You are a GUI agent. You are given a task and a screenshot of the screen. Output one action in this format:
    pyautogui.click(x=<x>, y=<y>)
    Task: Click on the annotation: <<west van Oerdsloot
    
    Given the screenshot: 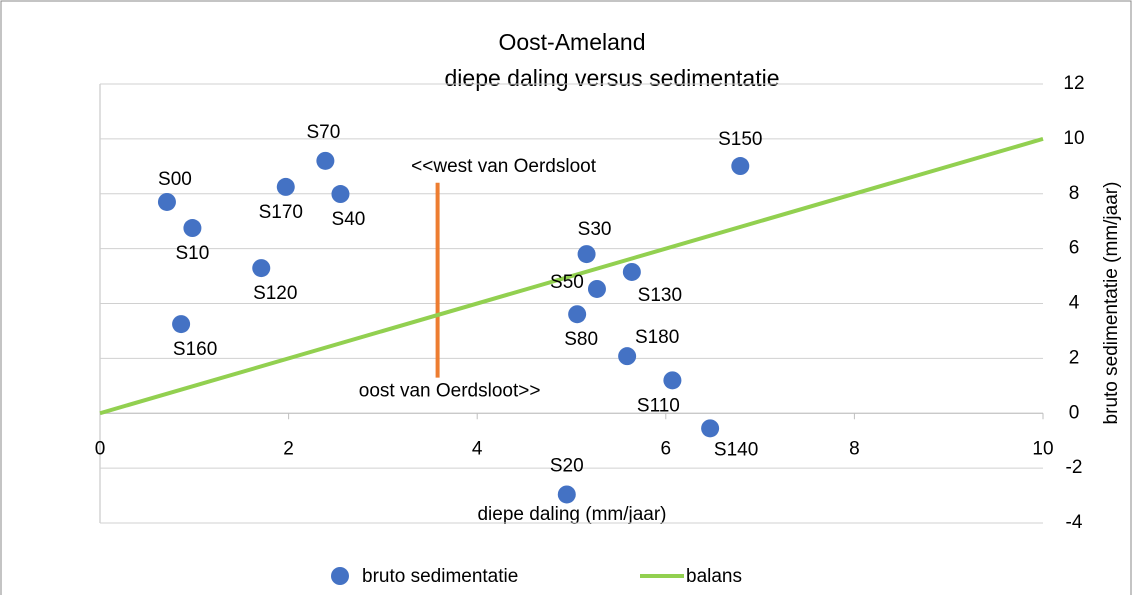 What is the action you would take?
    pyautogui.click(x=504, y=166)
    